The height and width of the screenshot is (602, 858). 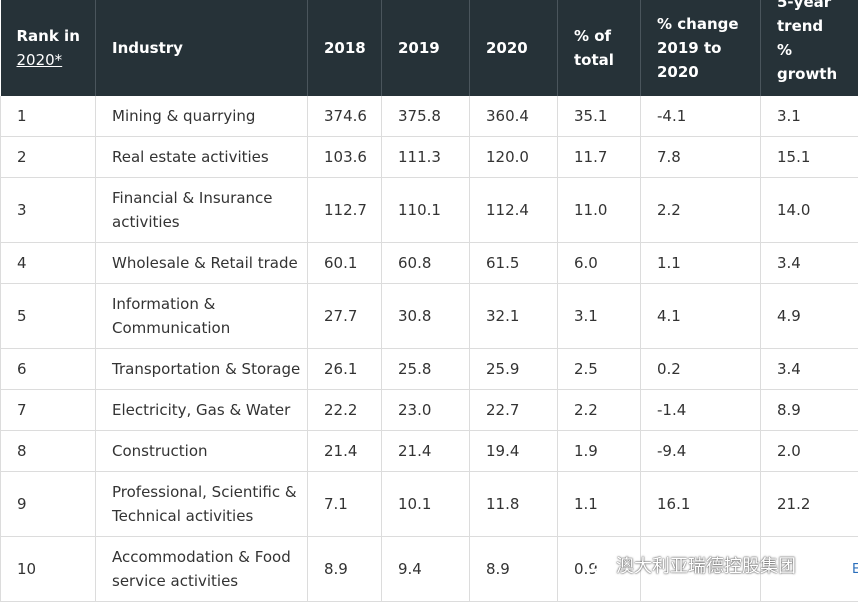 I want to click on cell-pct-total: 2.5, so click(x=599, y=369).